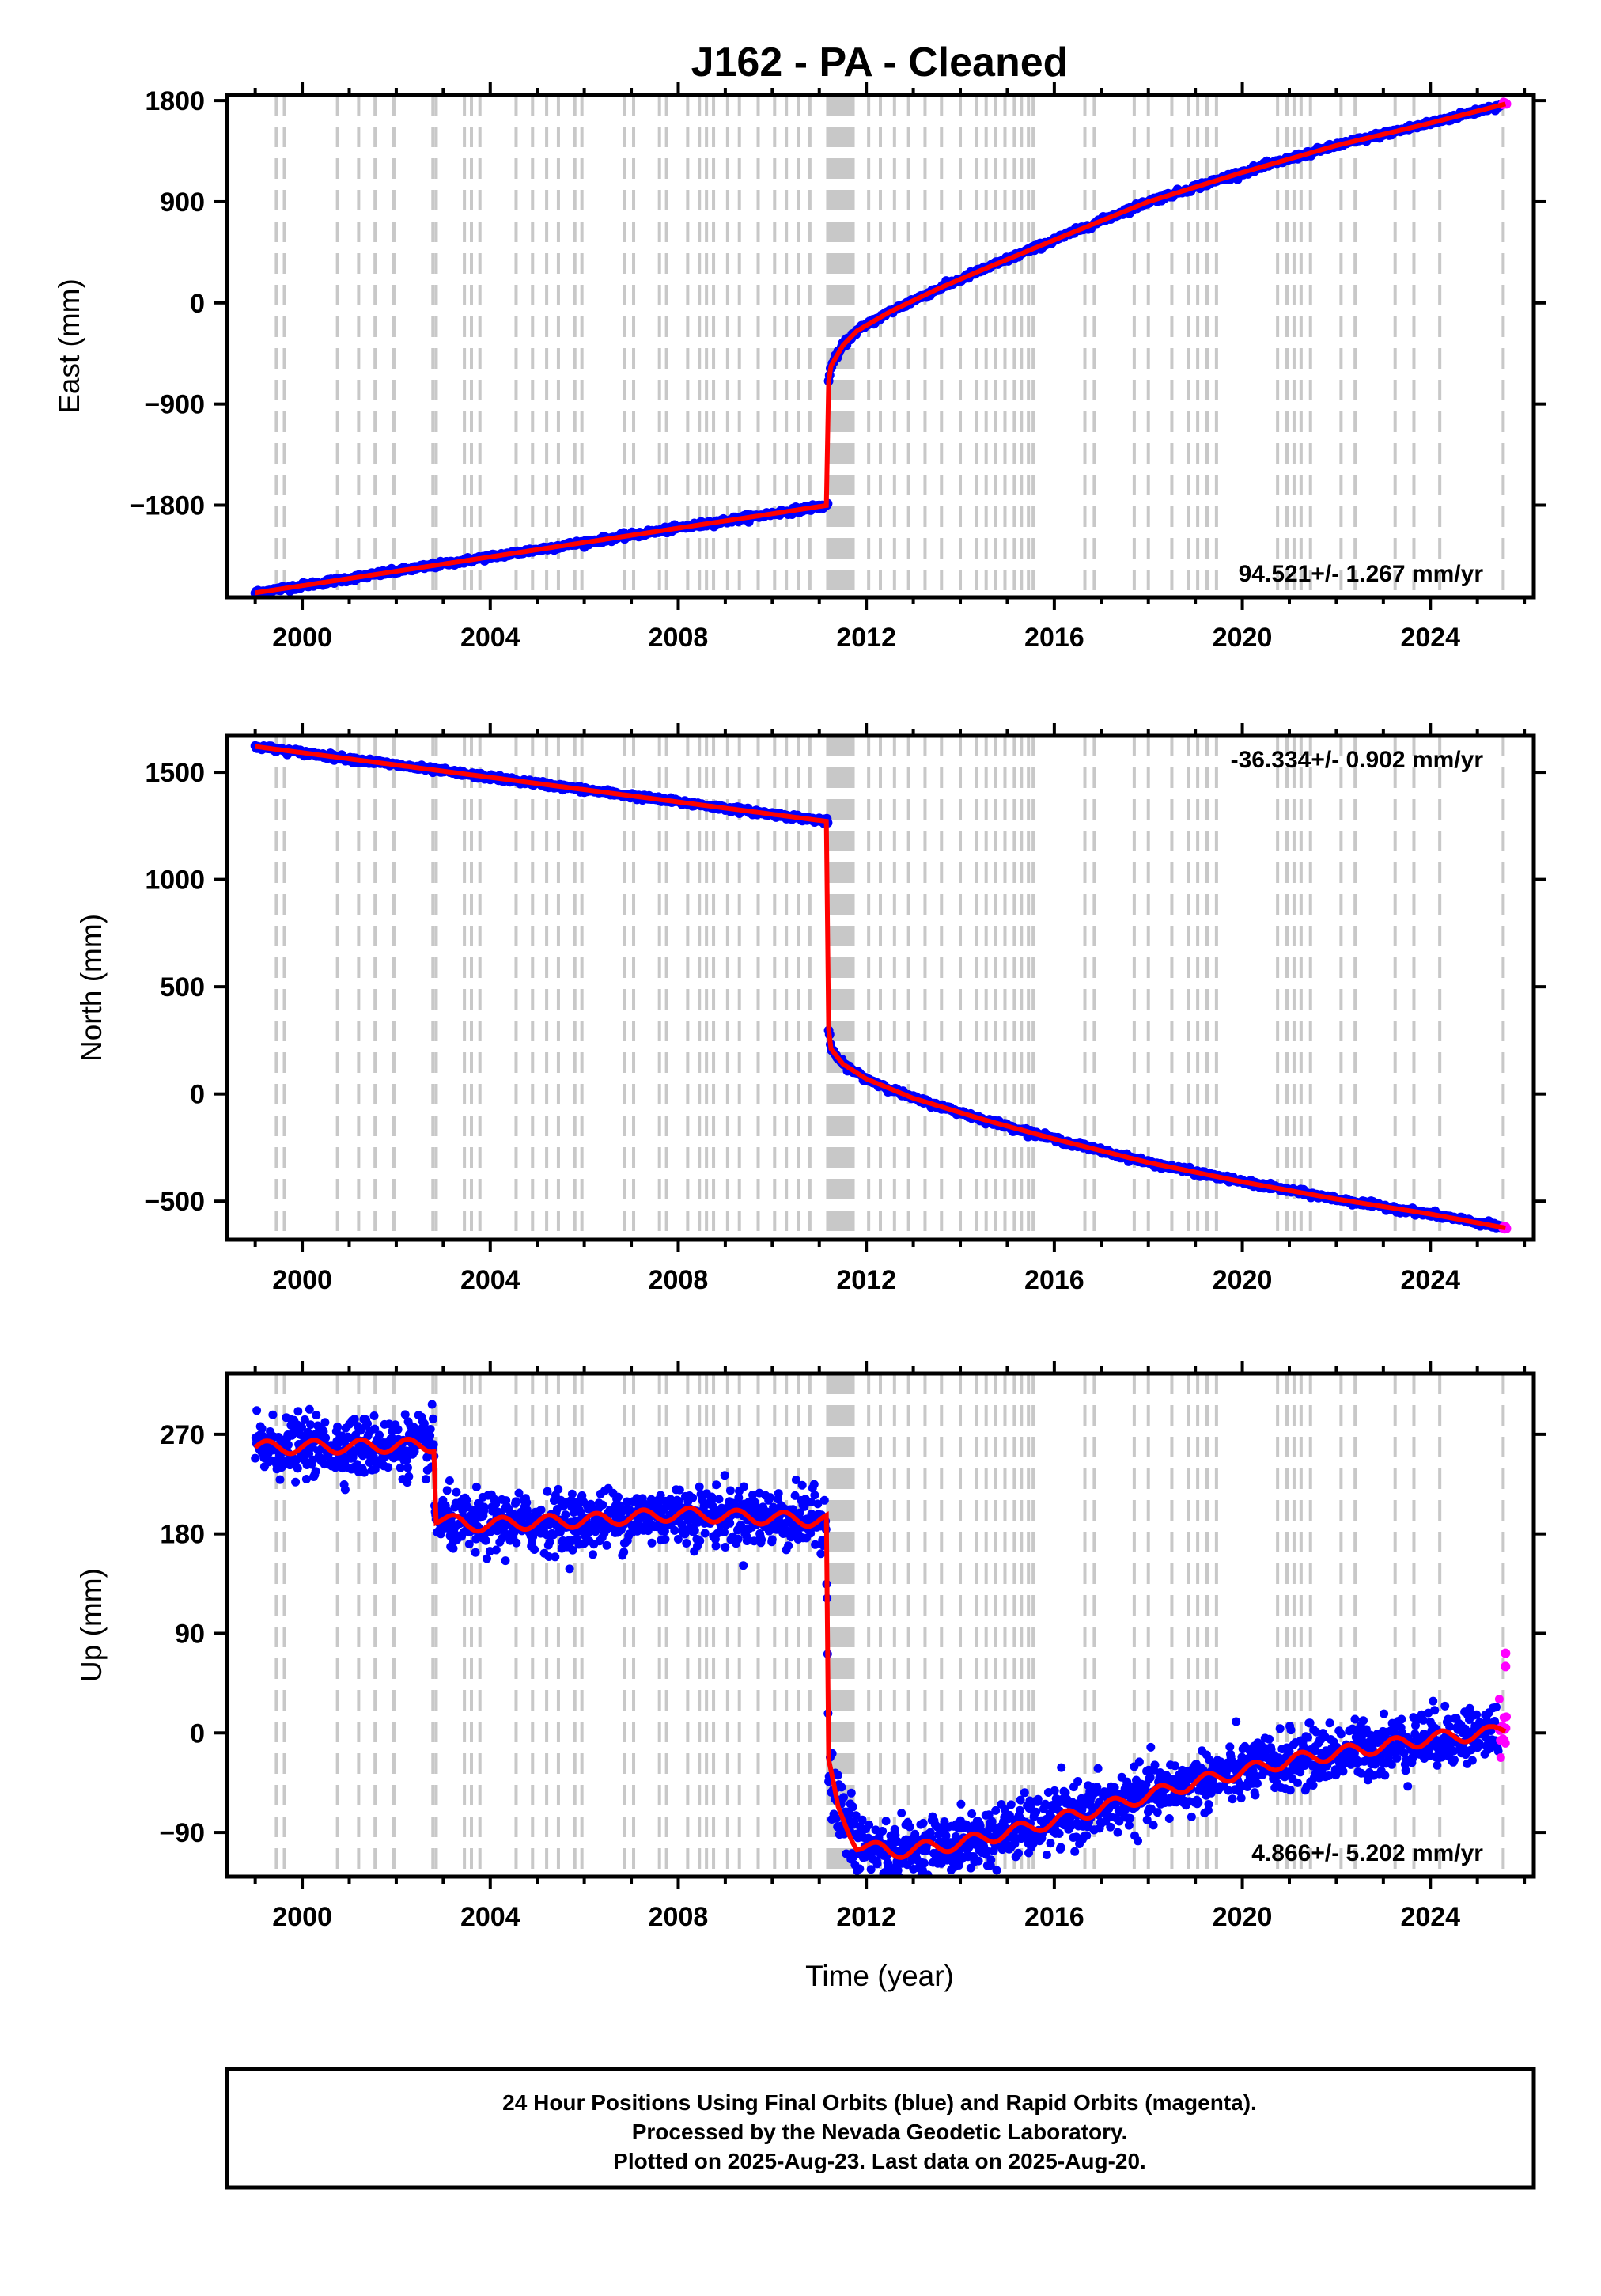 The image size is (1601, 2296). I want to click on y-tick-label: 0, so click(198, 1095).